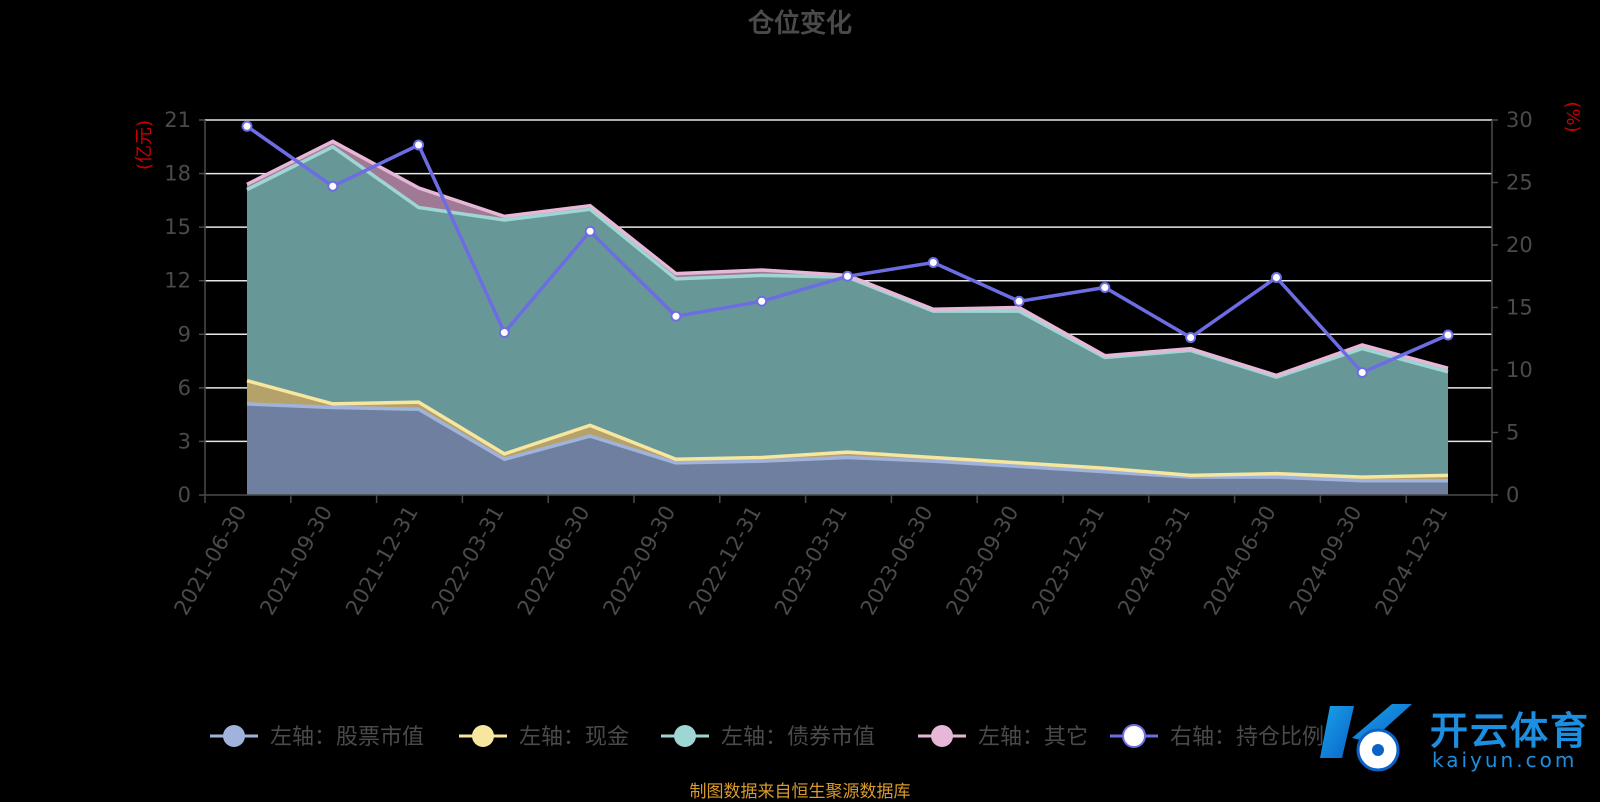  What do you see at coordinates (211, 561) in the screenshot?
I see `x-tick-label: 2021-06-30` at bounding box center [211, 561].